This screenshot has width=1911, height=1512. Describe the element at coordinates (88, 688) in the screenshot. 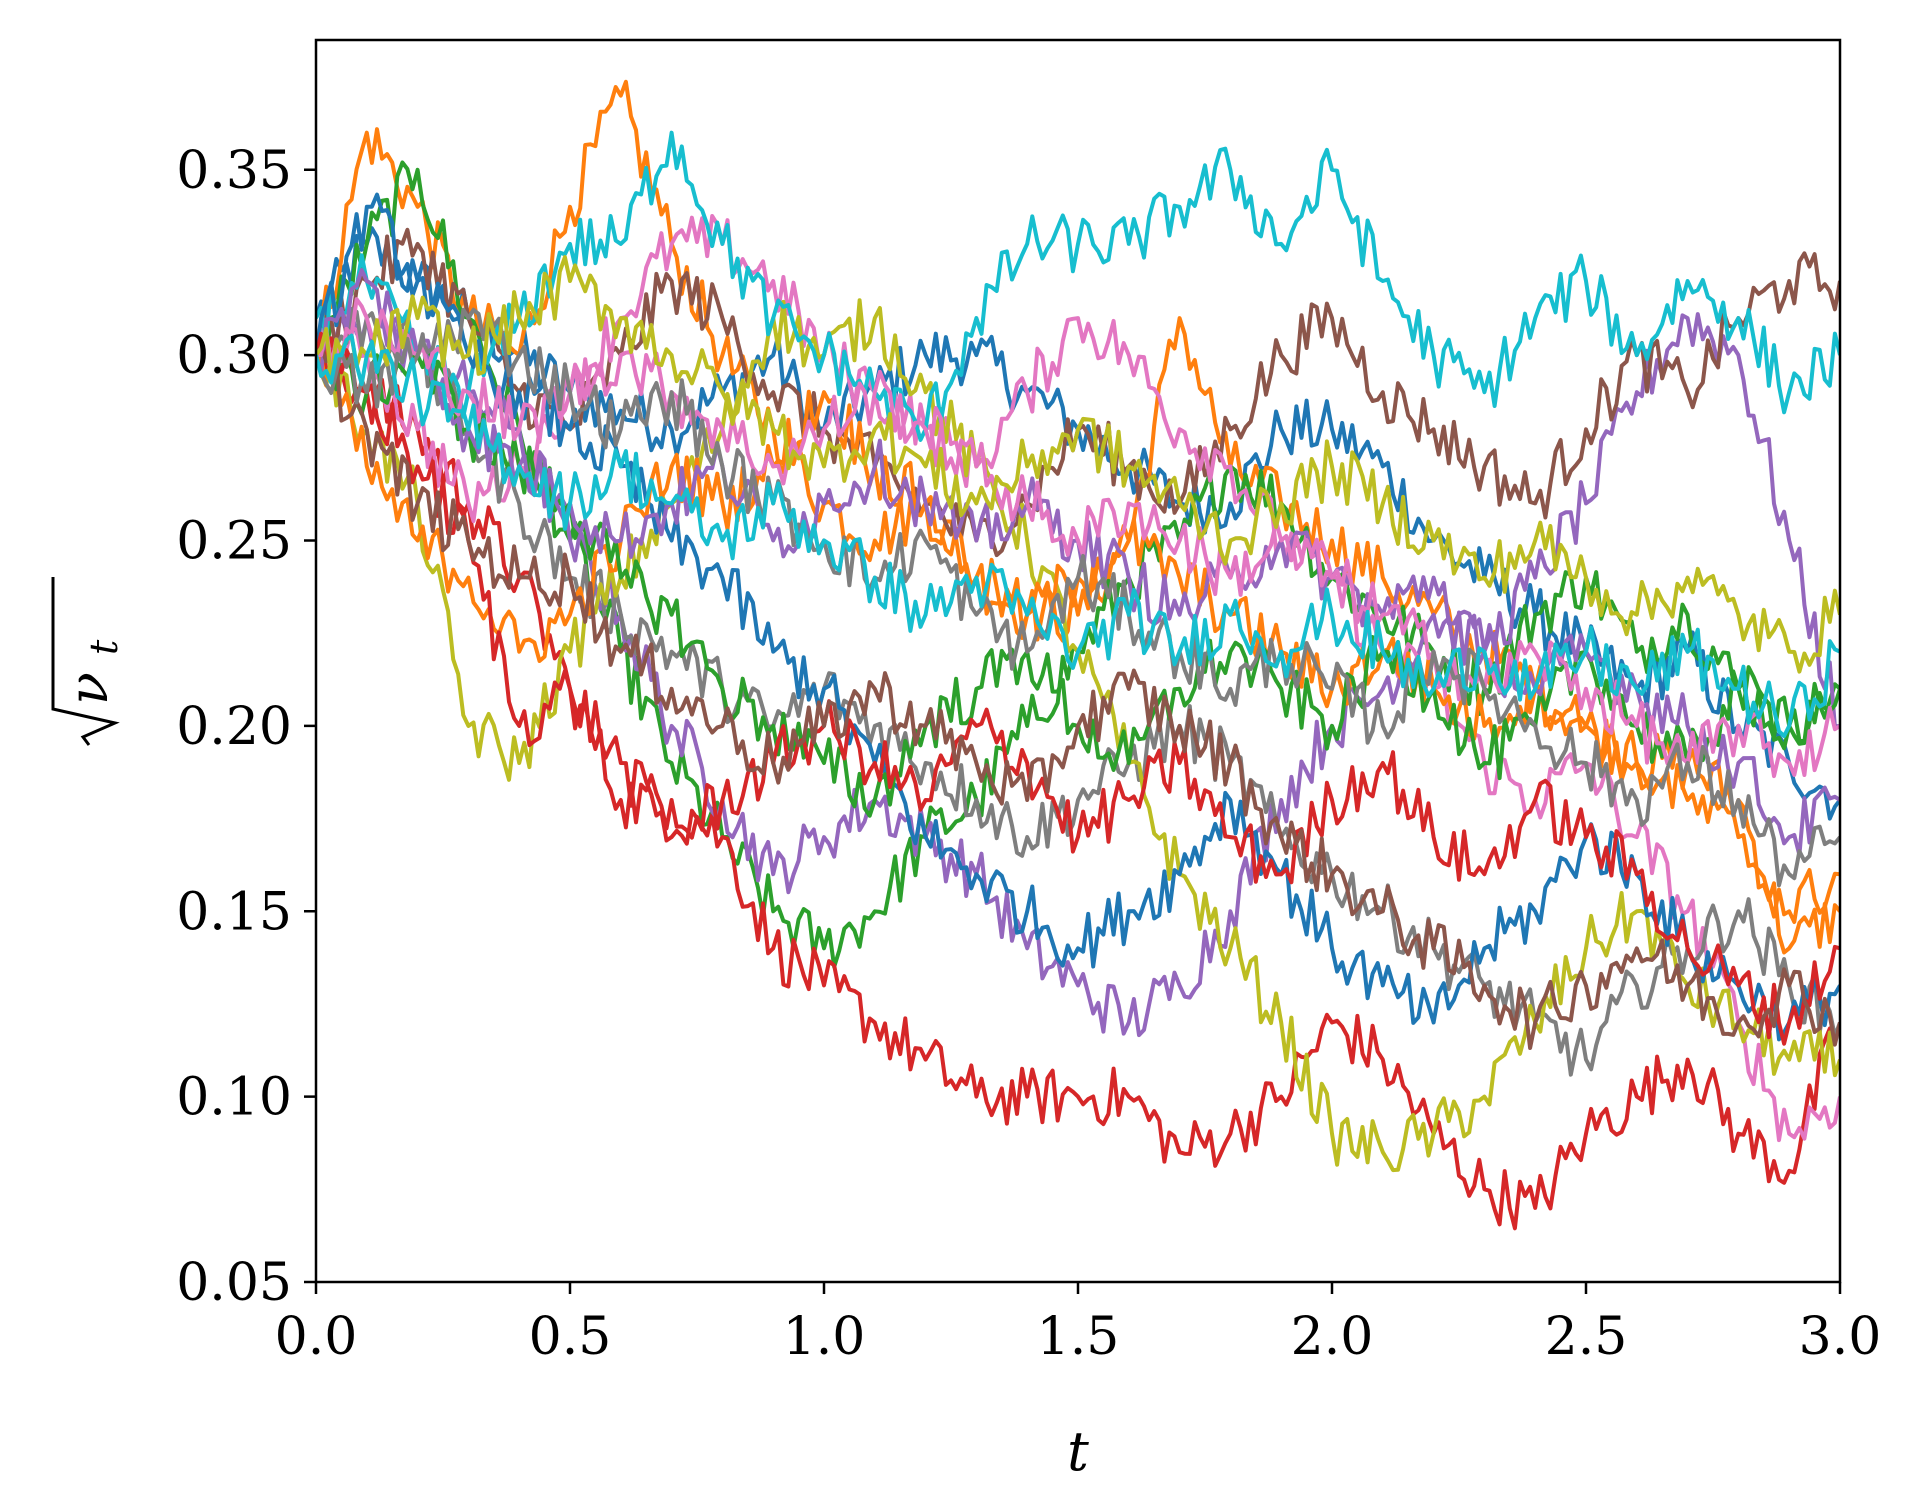

I see `y-axis-label-main: ν` at that location.